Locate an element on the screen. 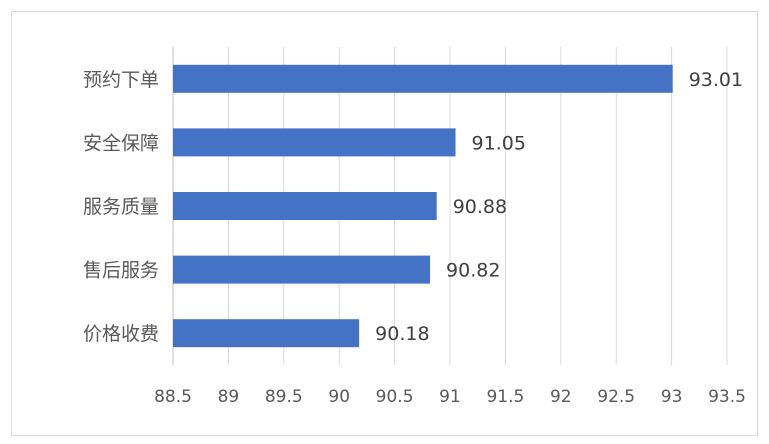  data-label: 90.82 is located at coordinates (473, 271).